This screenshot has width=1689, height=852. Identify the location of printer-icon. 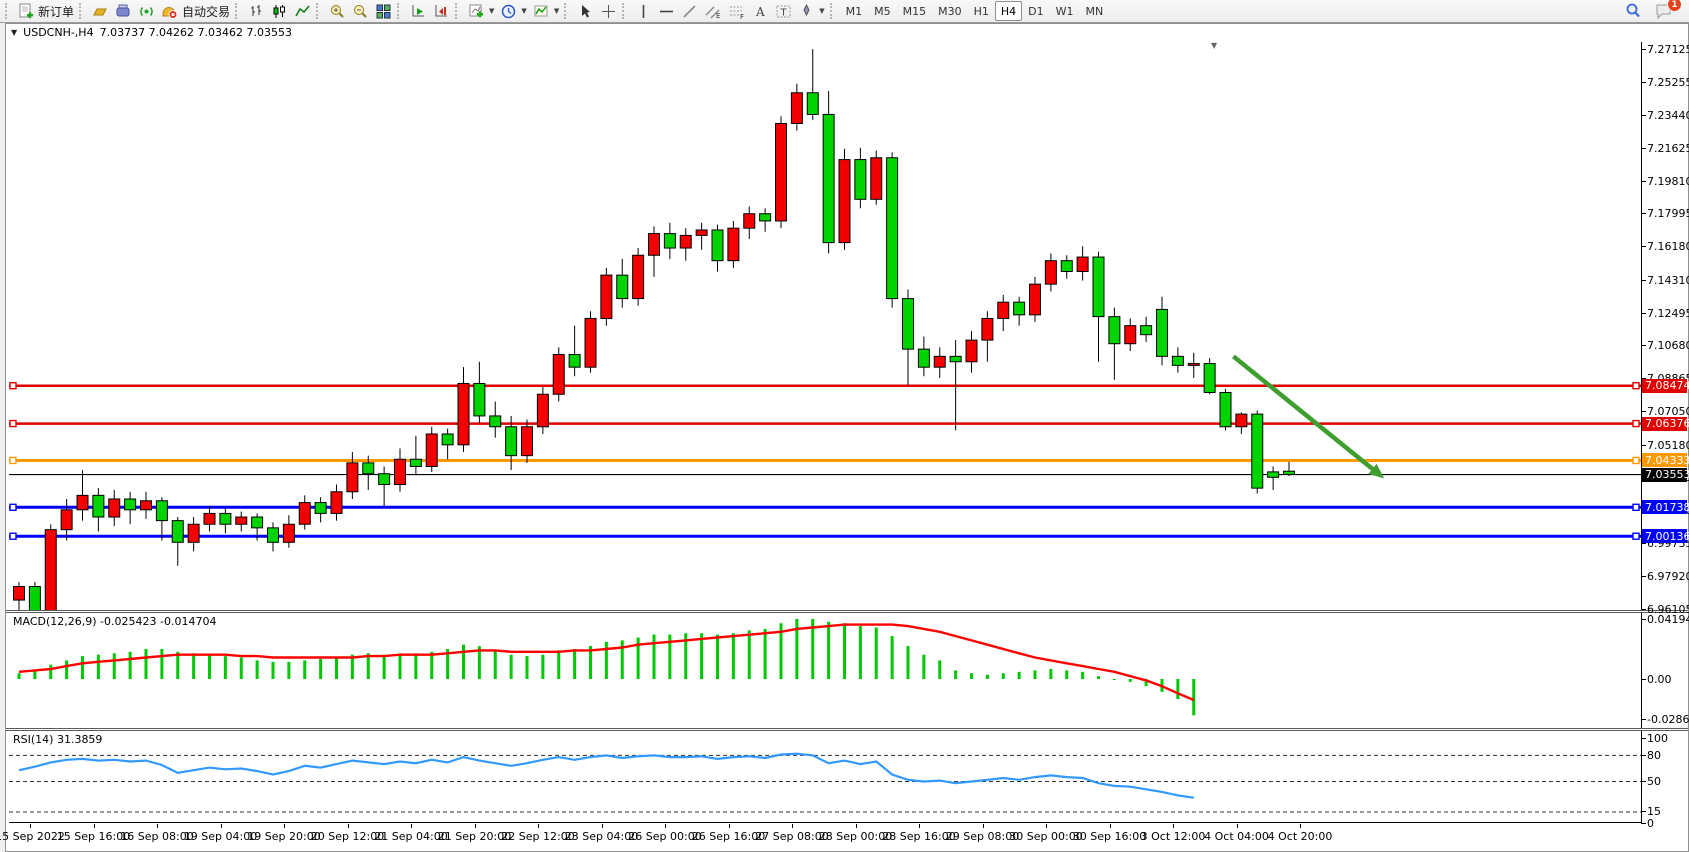
(123, 11).